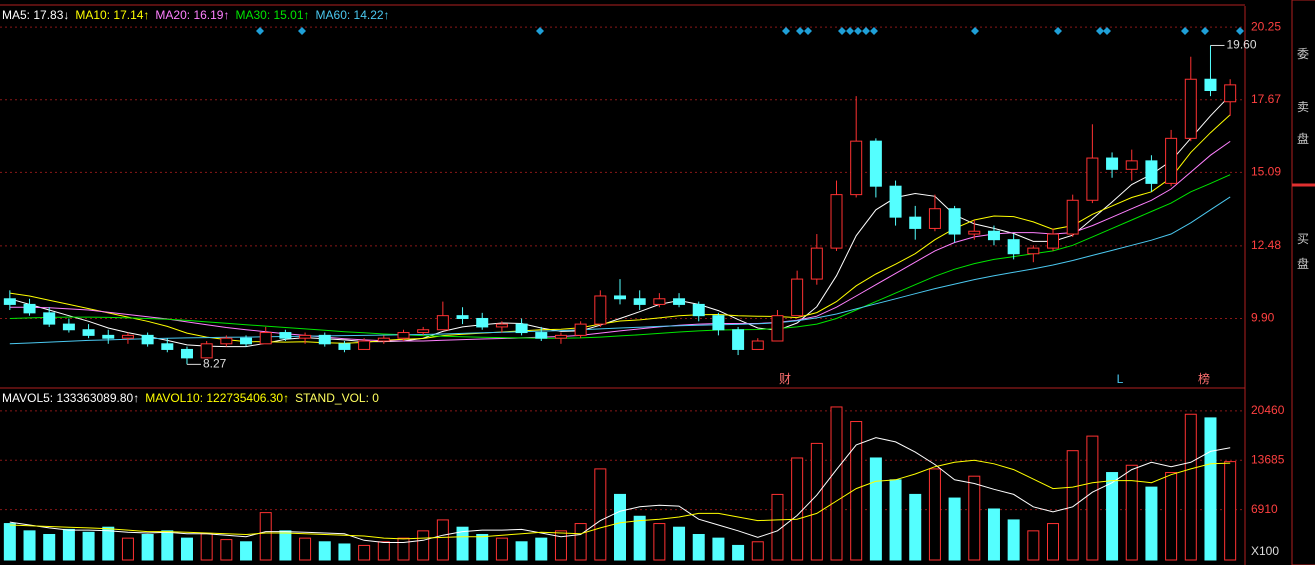 The height and width of the screenshot is (565, 1315). Describe the element at coordinates (1266, 245) in the screenshot. I see `y-tick-label: 12.48` at that location.